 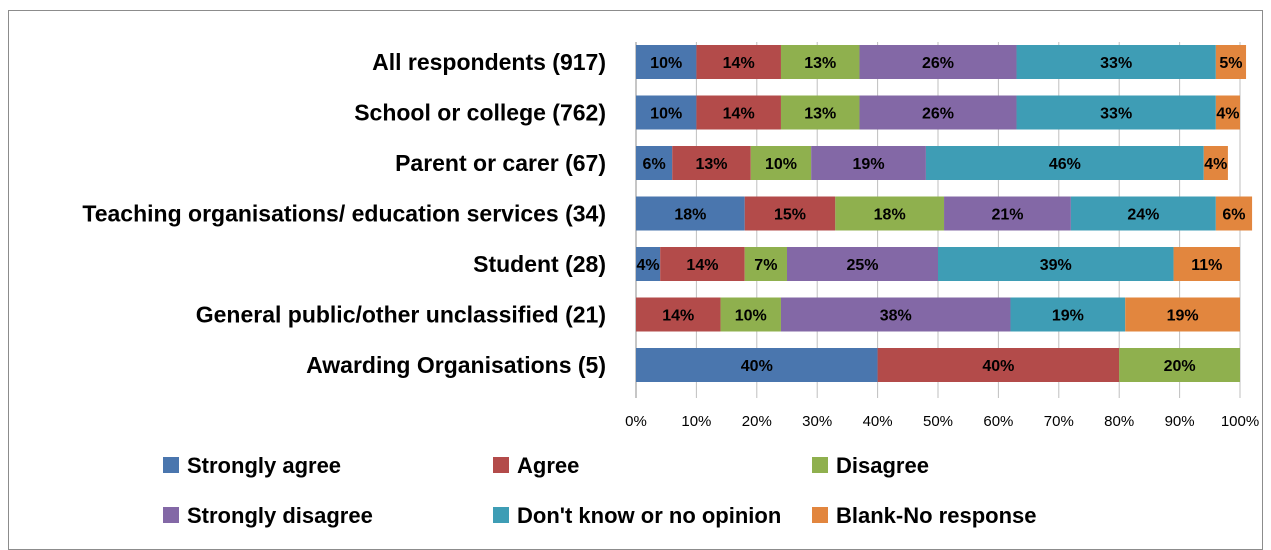 I want to click on x-tick-label: 50%, so click(x=938, y=421).